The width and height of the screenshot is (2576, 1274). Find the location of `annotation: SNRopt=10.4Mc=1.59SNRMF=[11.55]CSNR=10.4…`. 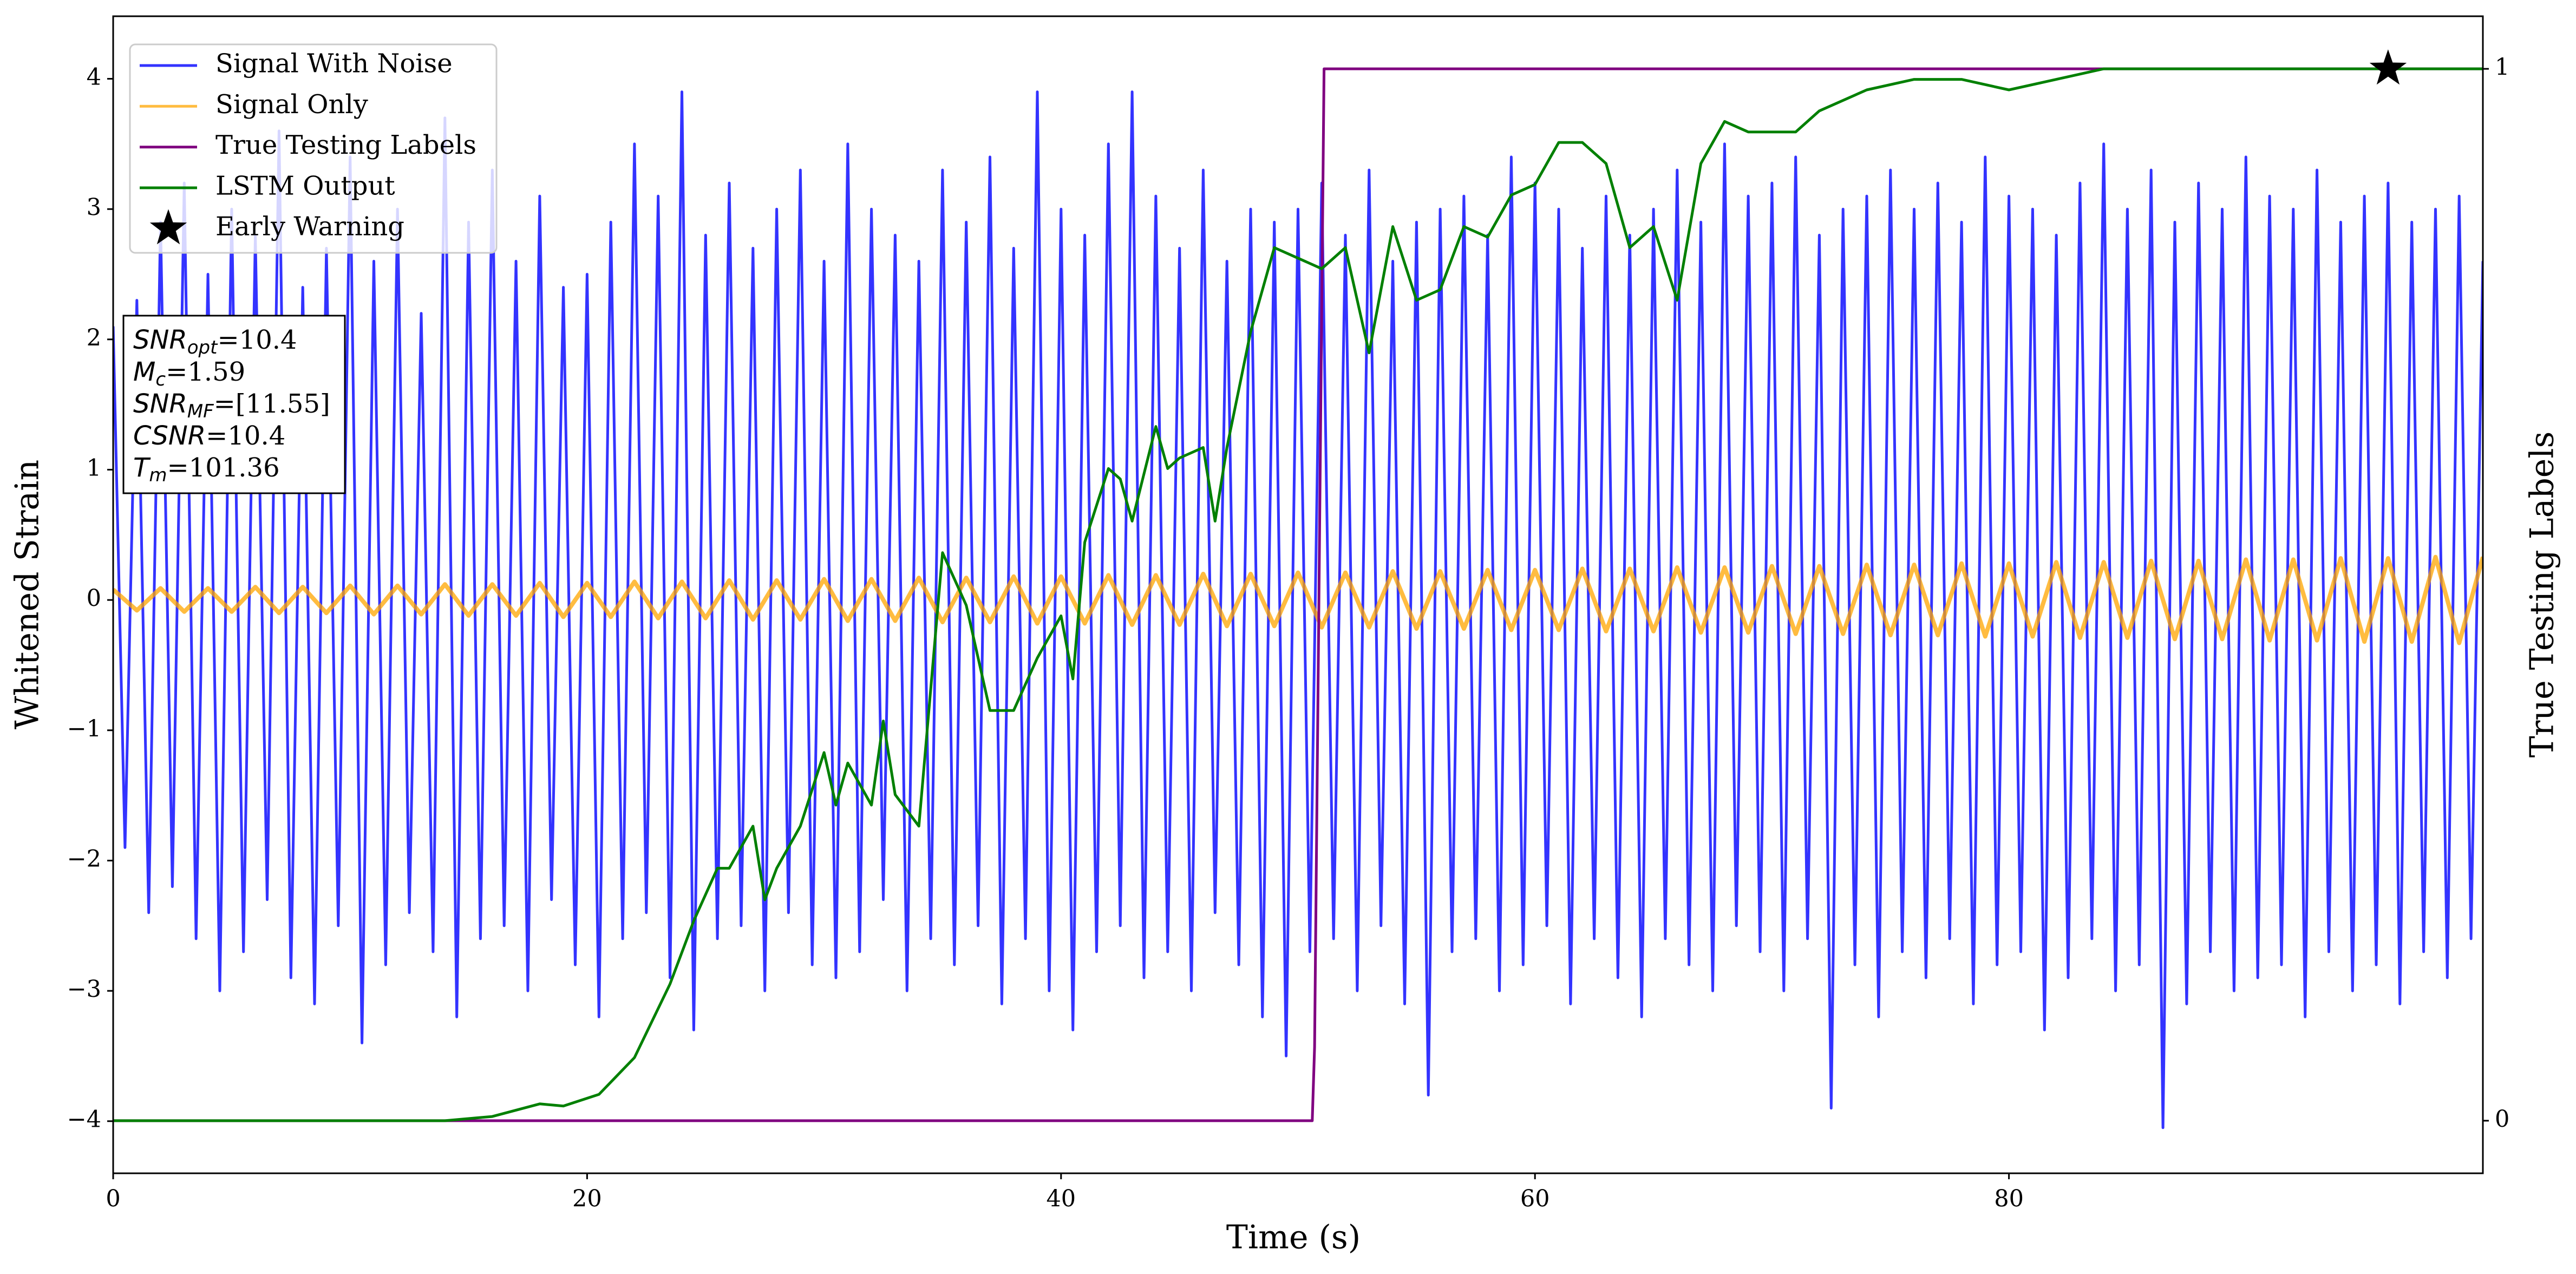

annotation: SNRopt=10.4Mc=1.59SNRMF=[11.55]CSNR=10.4… is located at coordinates (234, 404).